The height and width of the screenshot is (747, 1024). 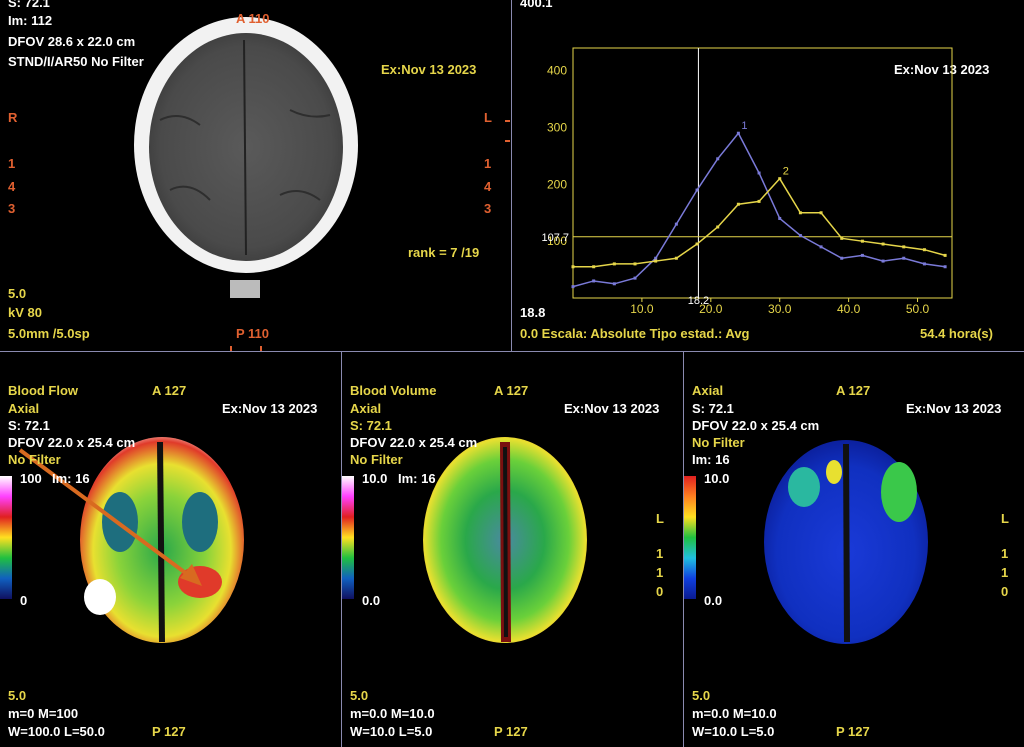 What do you see at coordinates (956, 333) in the screenshot?
I see `duration-label: 54.4 hora(s)` at bounding box center [956, 333].